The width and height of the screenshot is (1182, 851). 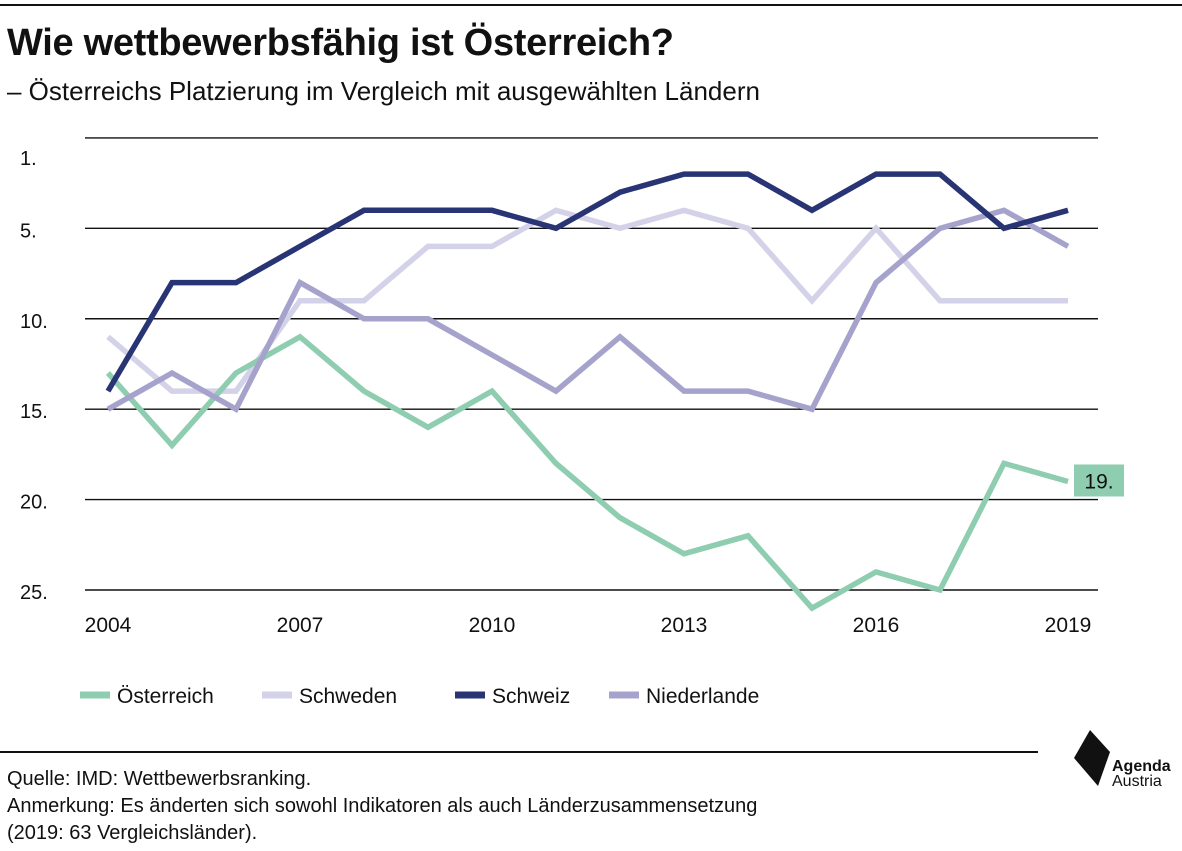 What do you see at coordinates (108, 625) in the screenshot?
I see `x-tick-label: 2004` at bounding box center [108, 625].